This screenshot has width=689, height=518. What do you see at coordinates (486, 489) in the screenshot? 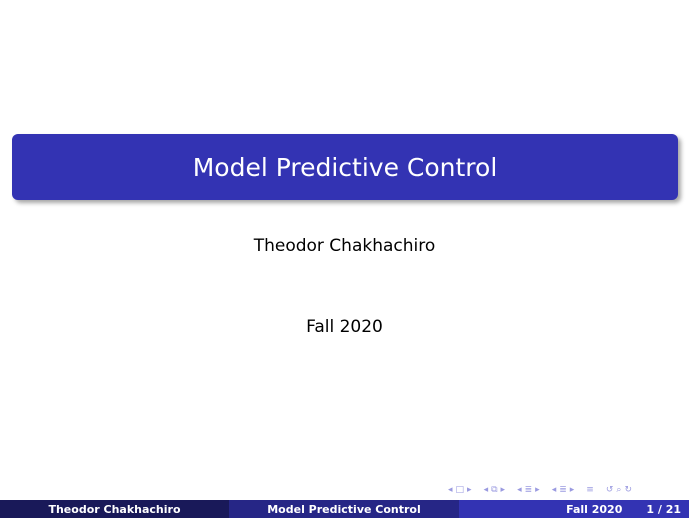
I see `nav-prev-subsection-icon: ◂` at bounding box center [486, 489].